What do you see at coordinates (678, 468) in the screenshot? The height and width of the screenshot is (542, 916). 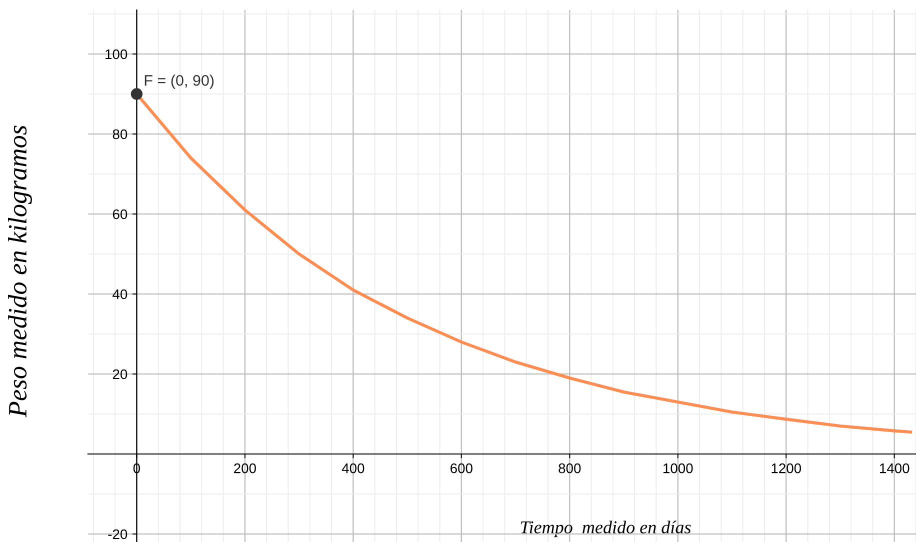 I see `x-tick-label: 1000` at bounding box center [678, 468].